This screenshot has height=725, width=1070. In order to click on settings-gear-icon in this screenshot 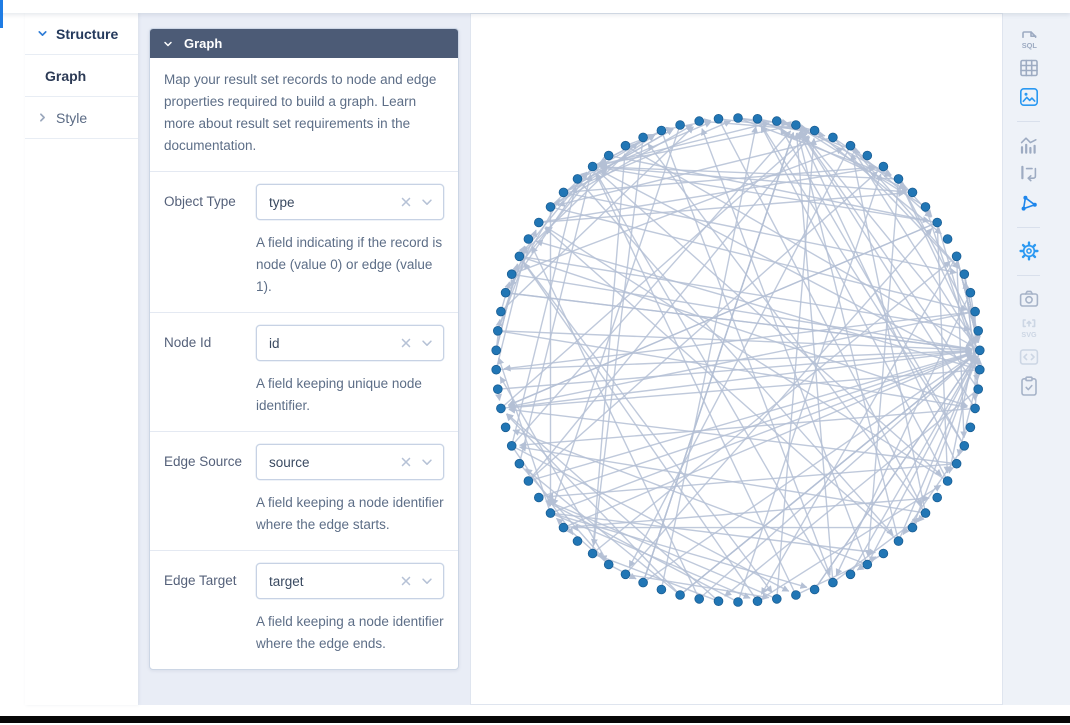, I will do `click(1029, 251)`.